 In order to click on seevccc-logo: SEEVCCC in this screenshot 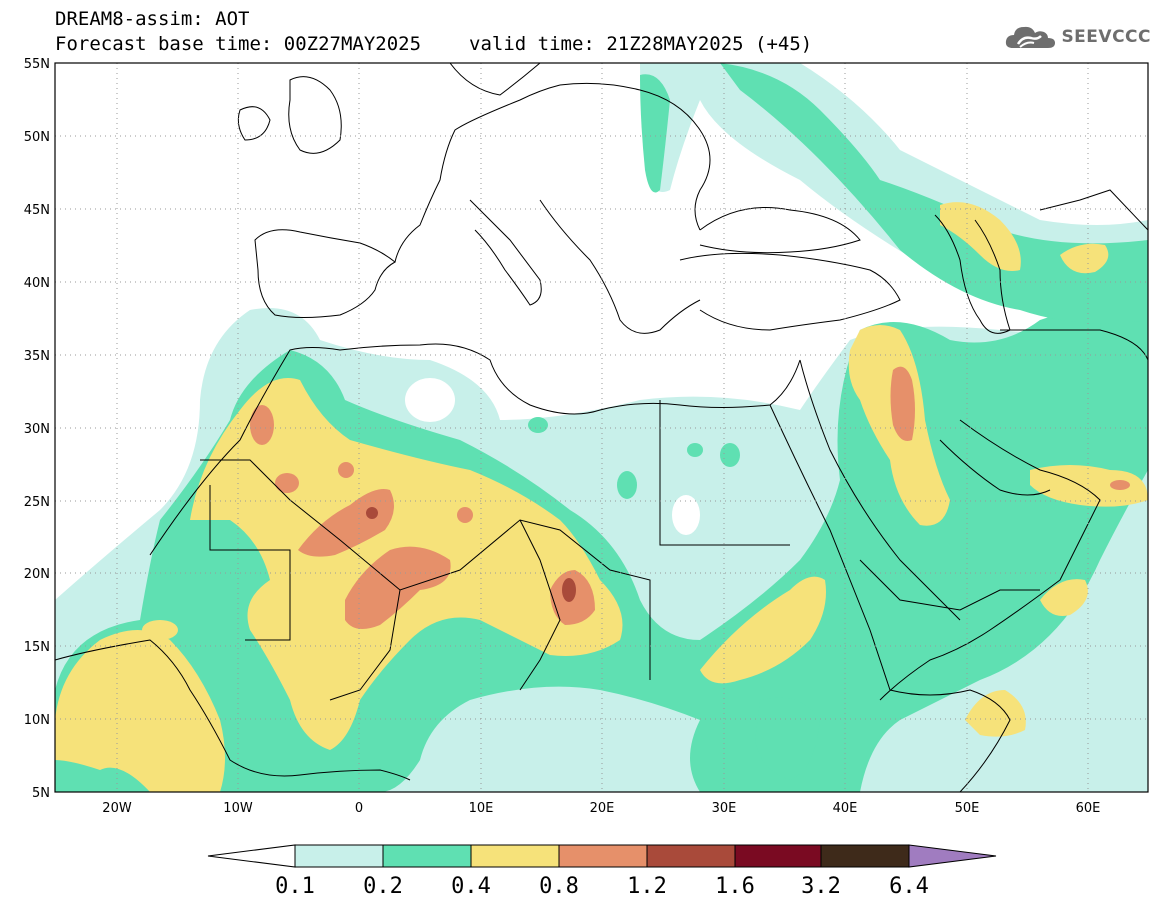, I will do `click(1077, 37)`.